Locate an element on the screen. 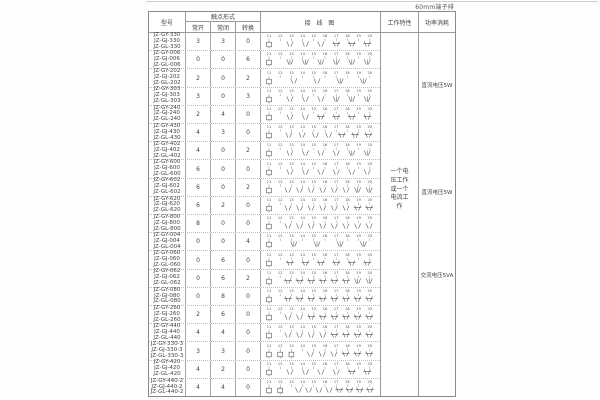 The image size is (600, 400). model-number: JZ-GY-303 is located at coordinates (167, 89).